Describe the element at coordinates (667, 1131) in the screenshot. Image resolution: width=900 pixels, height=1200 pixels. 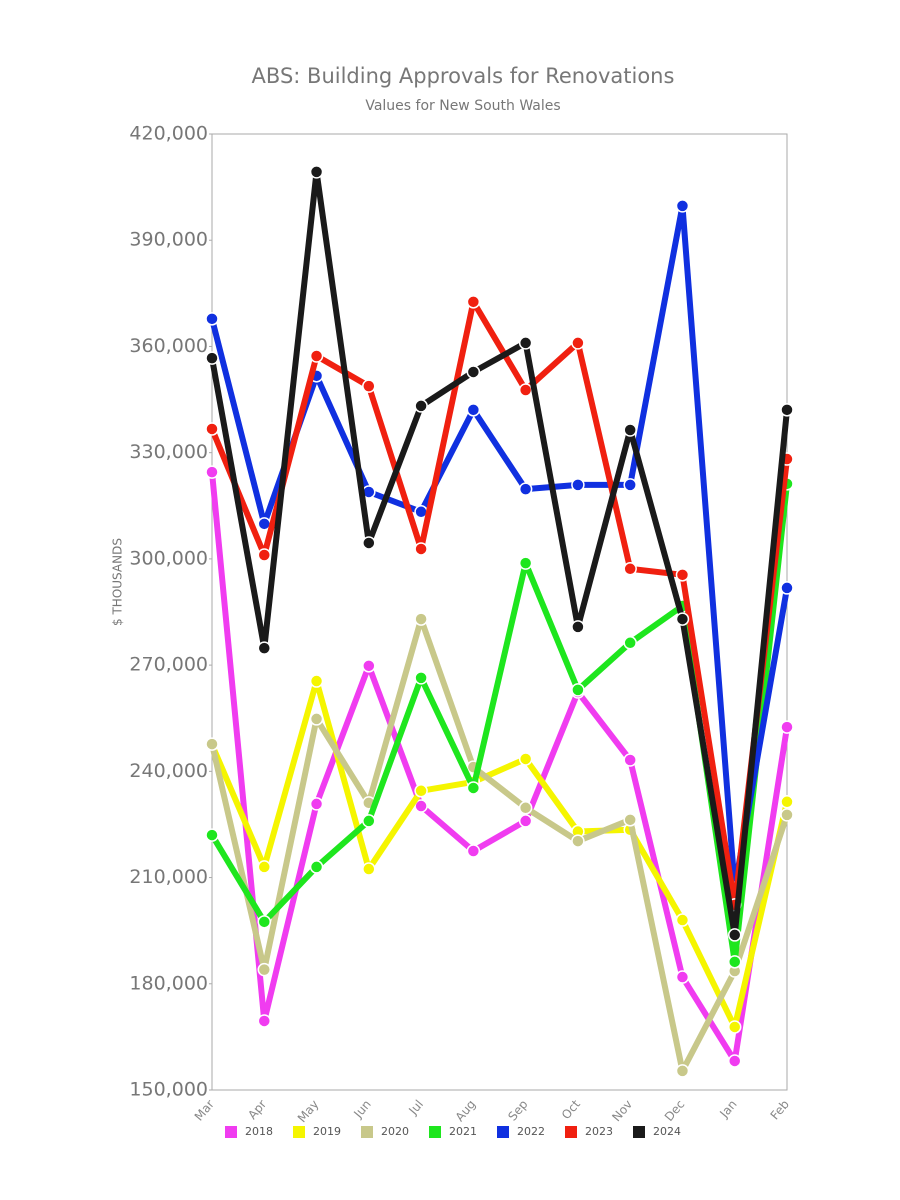
I see `legend-label: 2024` at that location.